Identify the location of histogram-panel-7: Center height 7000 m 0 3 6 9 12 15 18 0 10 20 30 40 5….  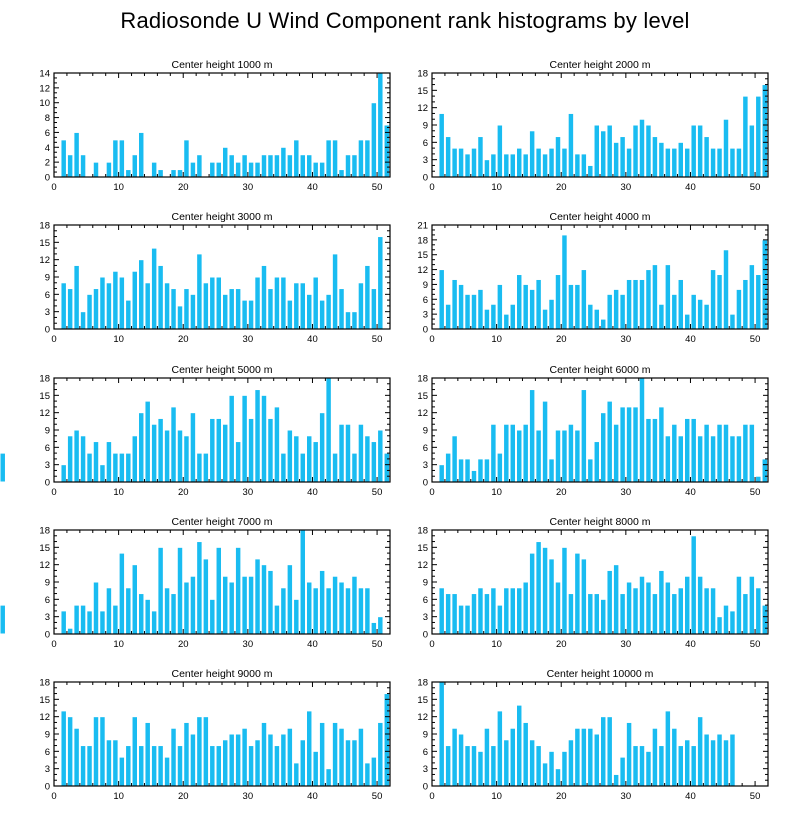
(215, 583).